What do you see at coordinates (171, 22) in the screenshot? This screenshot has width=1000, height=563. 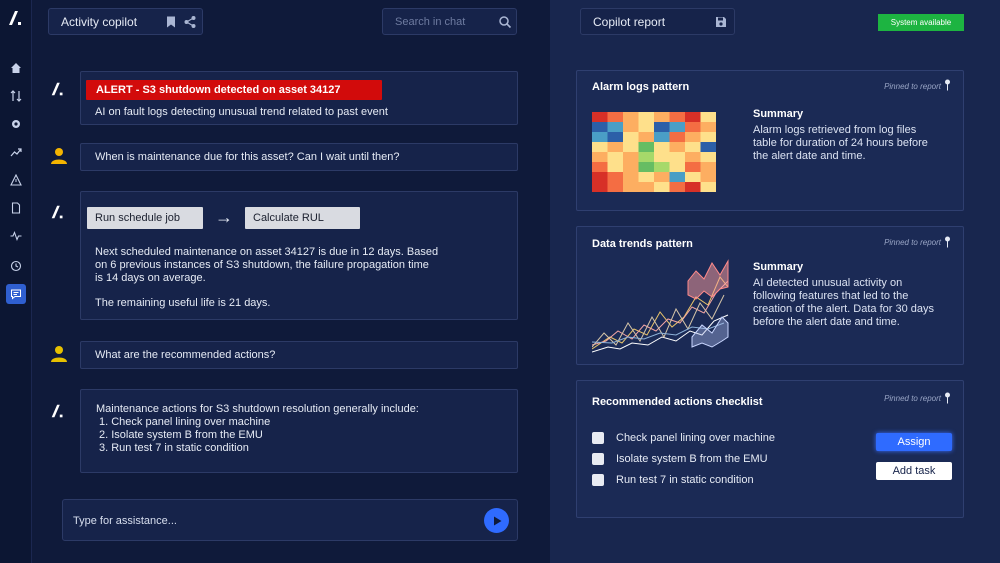 I see `bookmark-icon` at bounding box center [171, 22].